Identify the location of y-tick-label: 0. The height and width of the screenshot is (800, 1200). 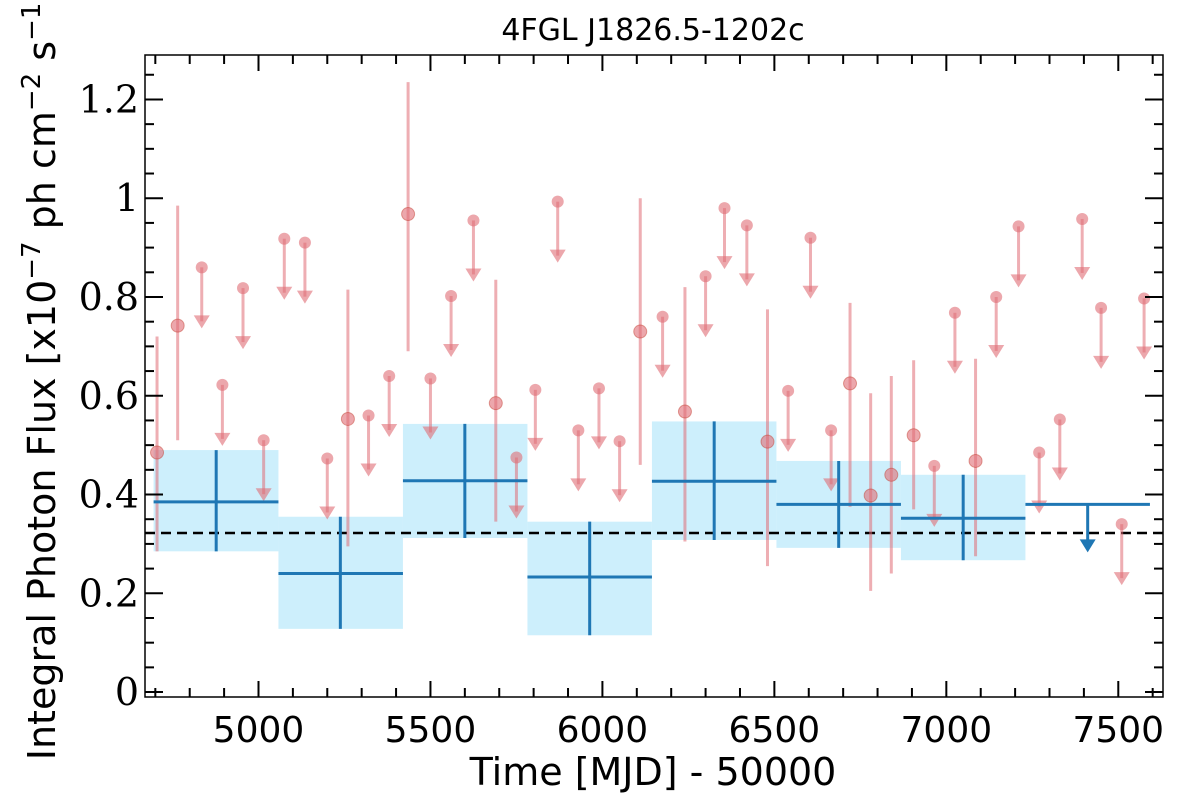
(127, 692).